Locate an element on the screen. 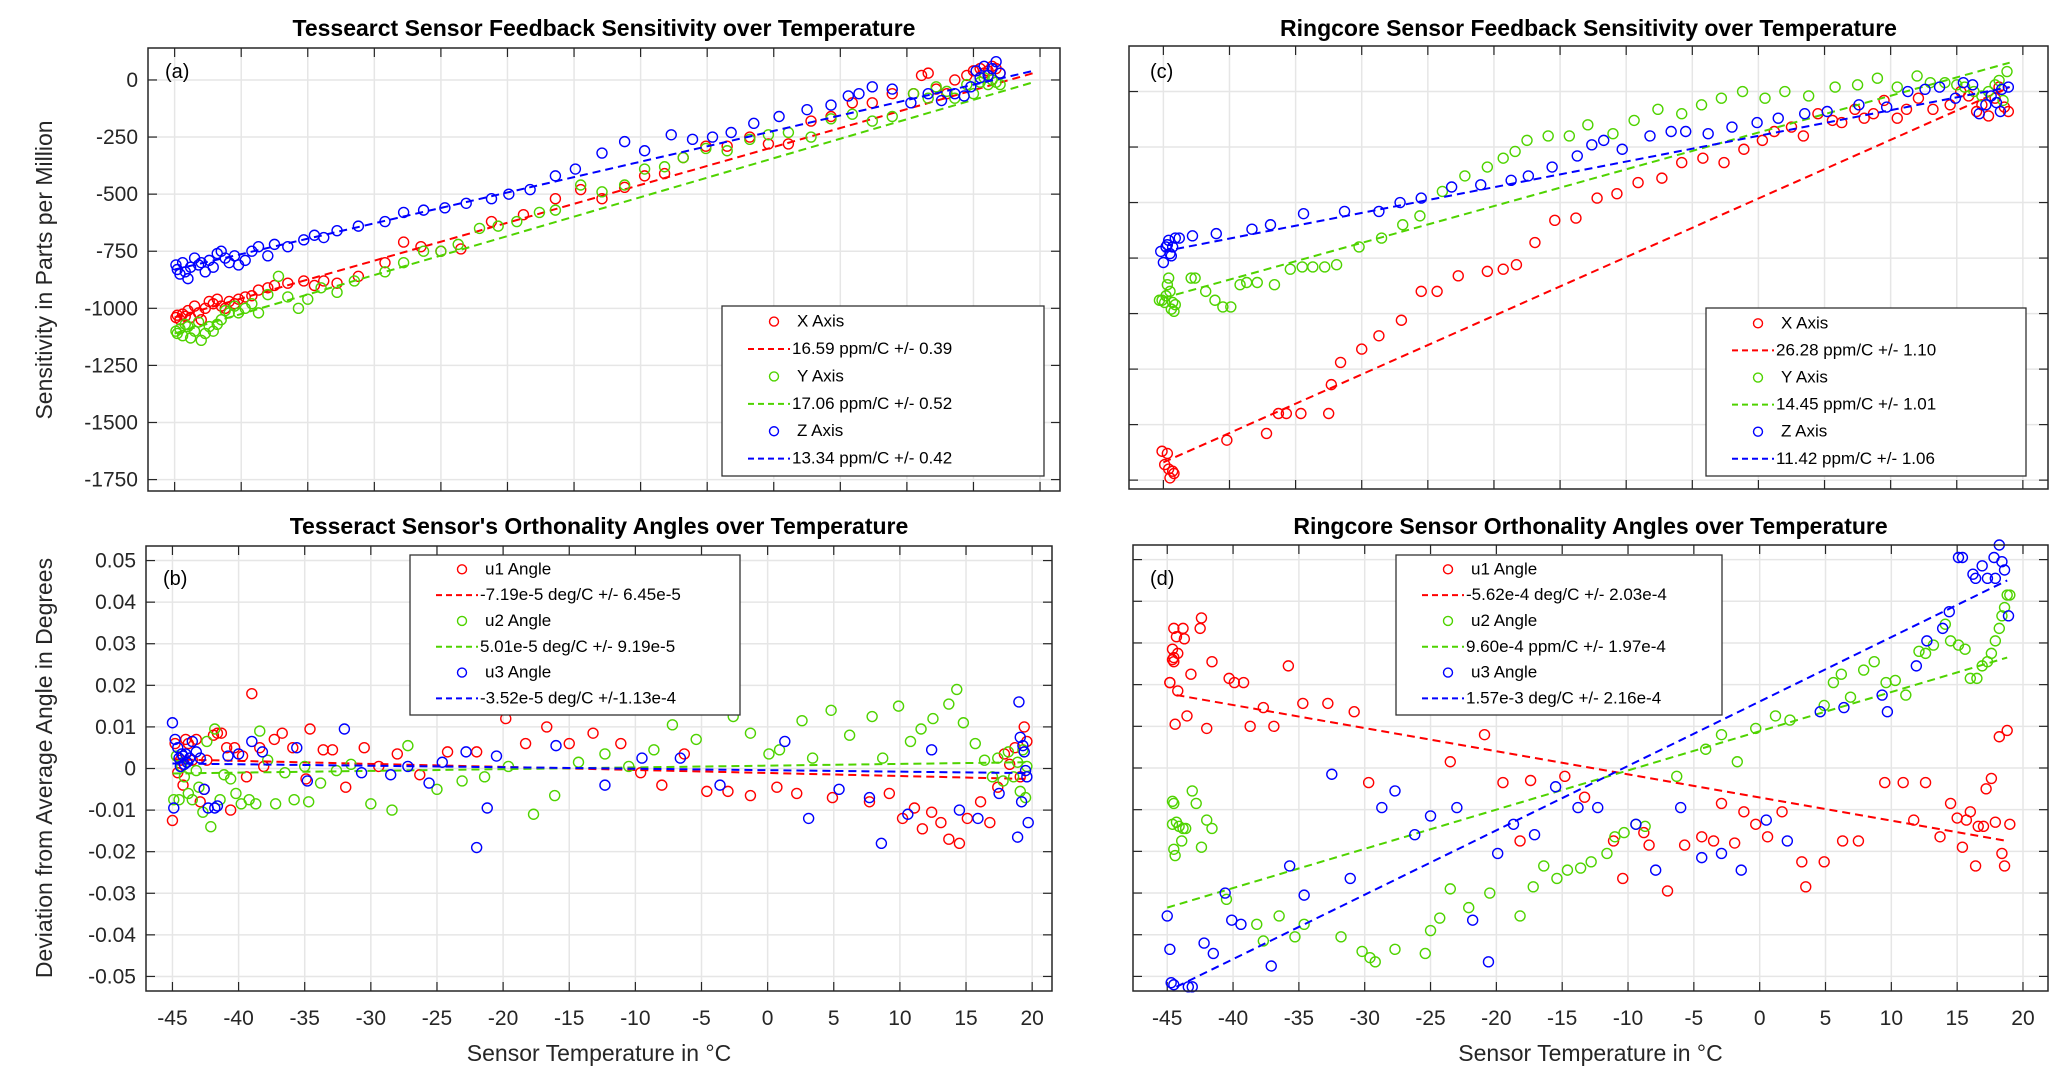 The image size is (2067, 1089). y-tick-label: 0.03 is located at coordinates (115, 644).